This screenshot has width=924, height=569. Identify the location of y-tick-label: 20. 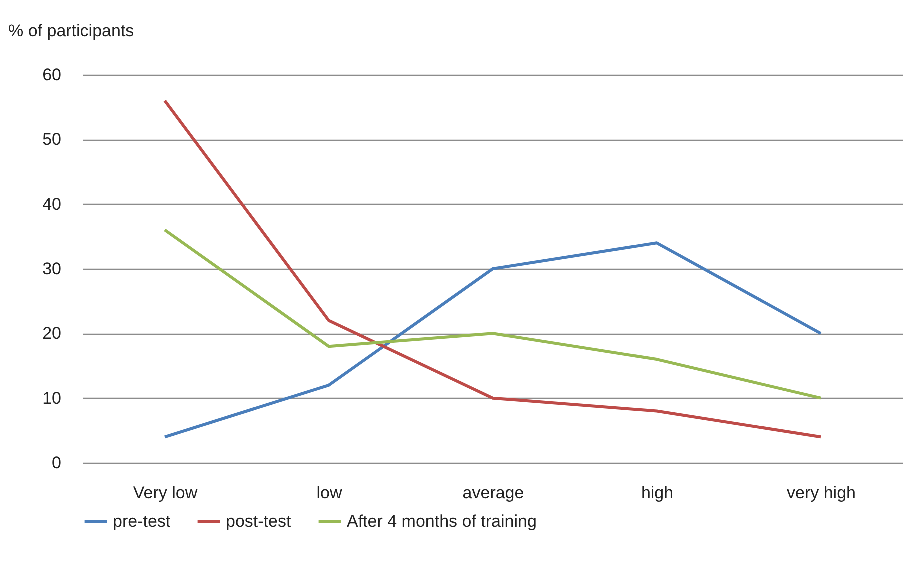
(52, 334).